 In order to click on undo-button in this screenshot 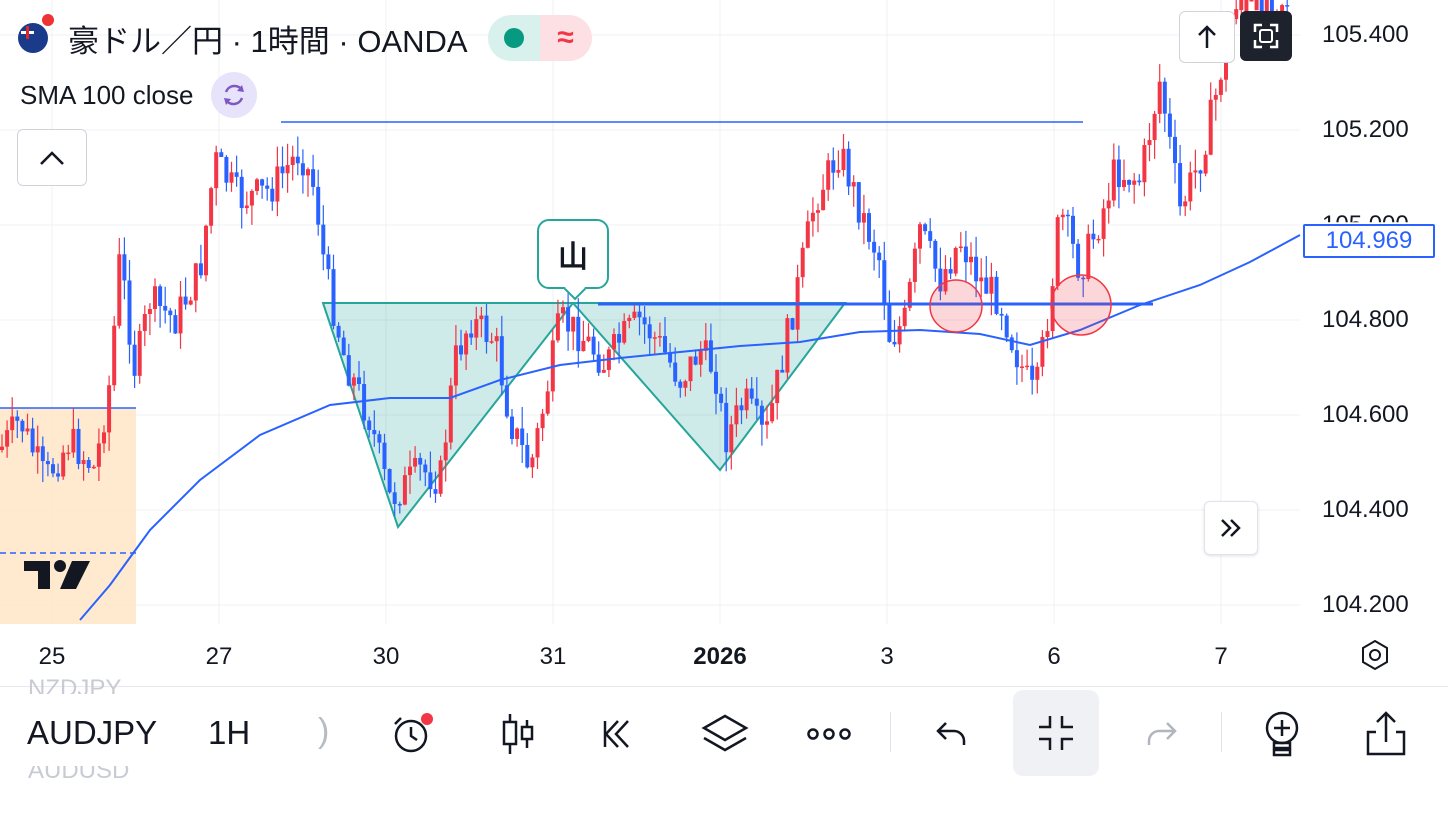, I will do `click(951, 734)`.